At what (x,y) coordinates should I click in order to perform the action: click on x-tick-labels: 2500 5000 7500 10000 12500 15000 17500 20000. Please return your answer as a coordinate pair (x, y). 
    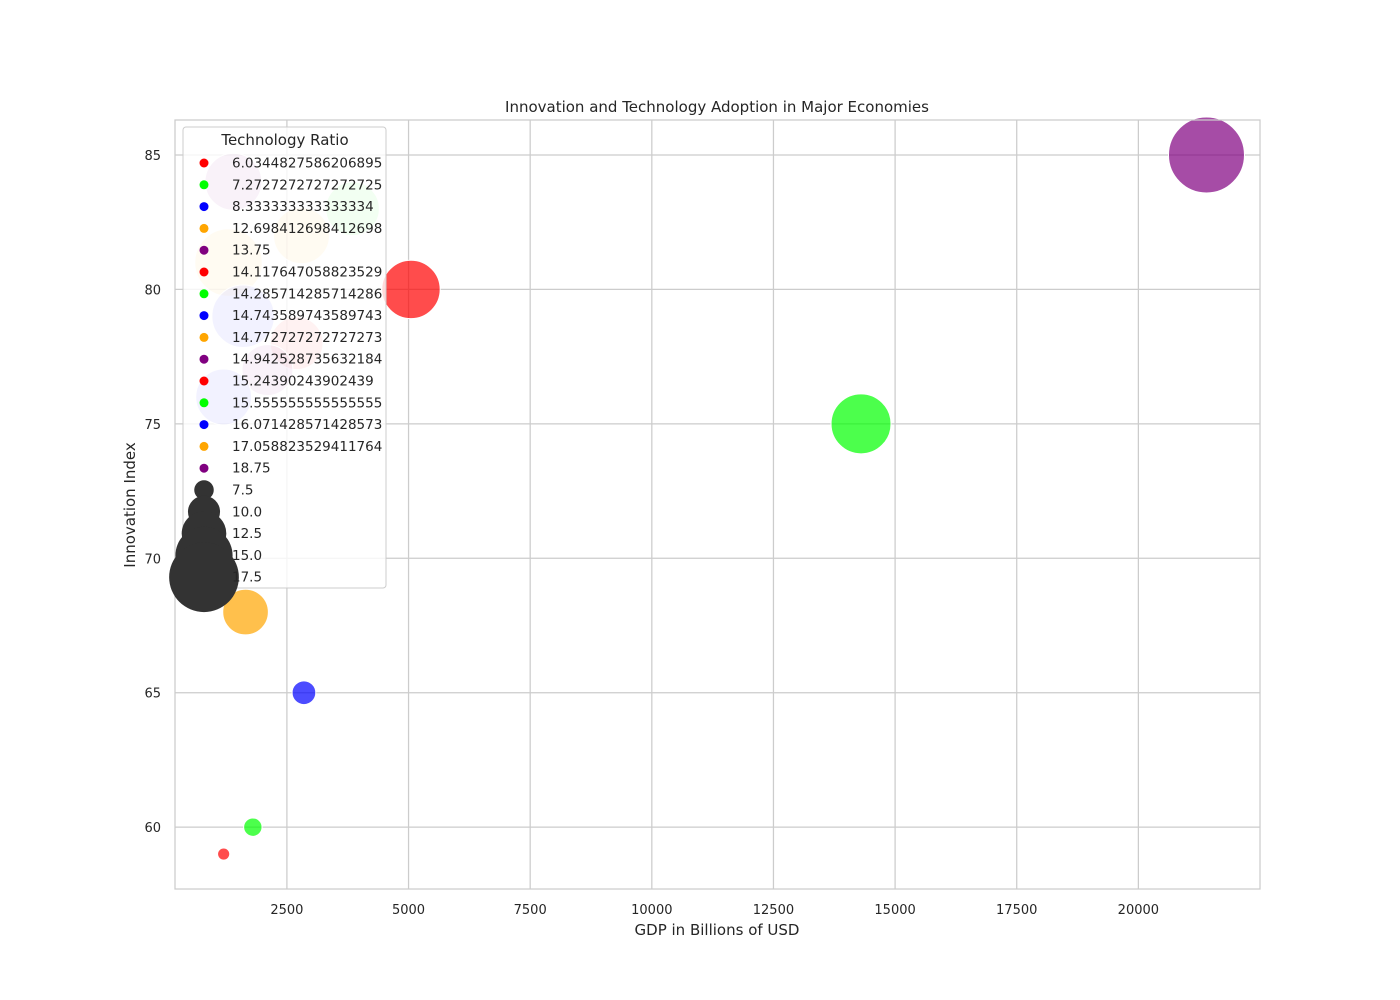
    Looking at the image, I should click on (714, 910).